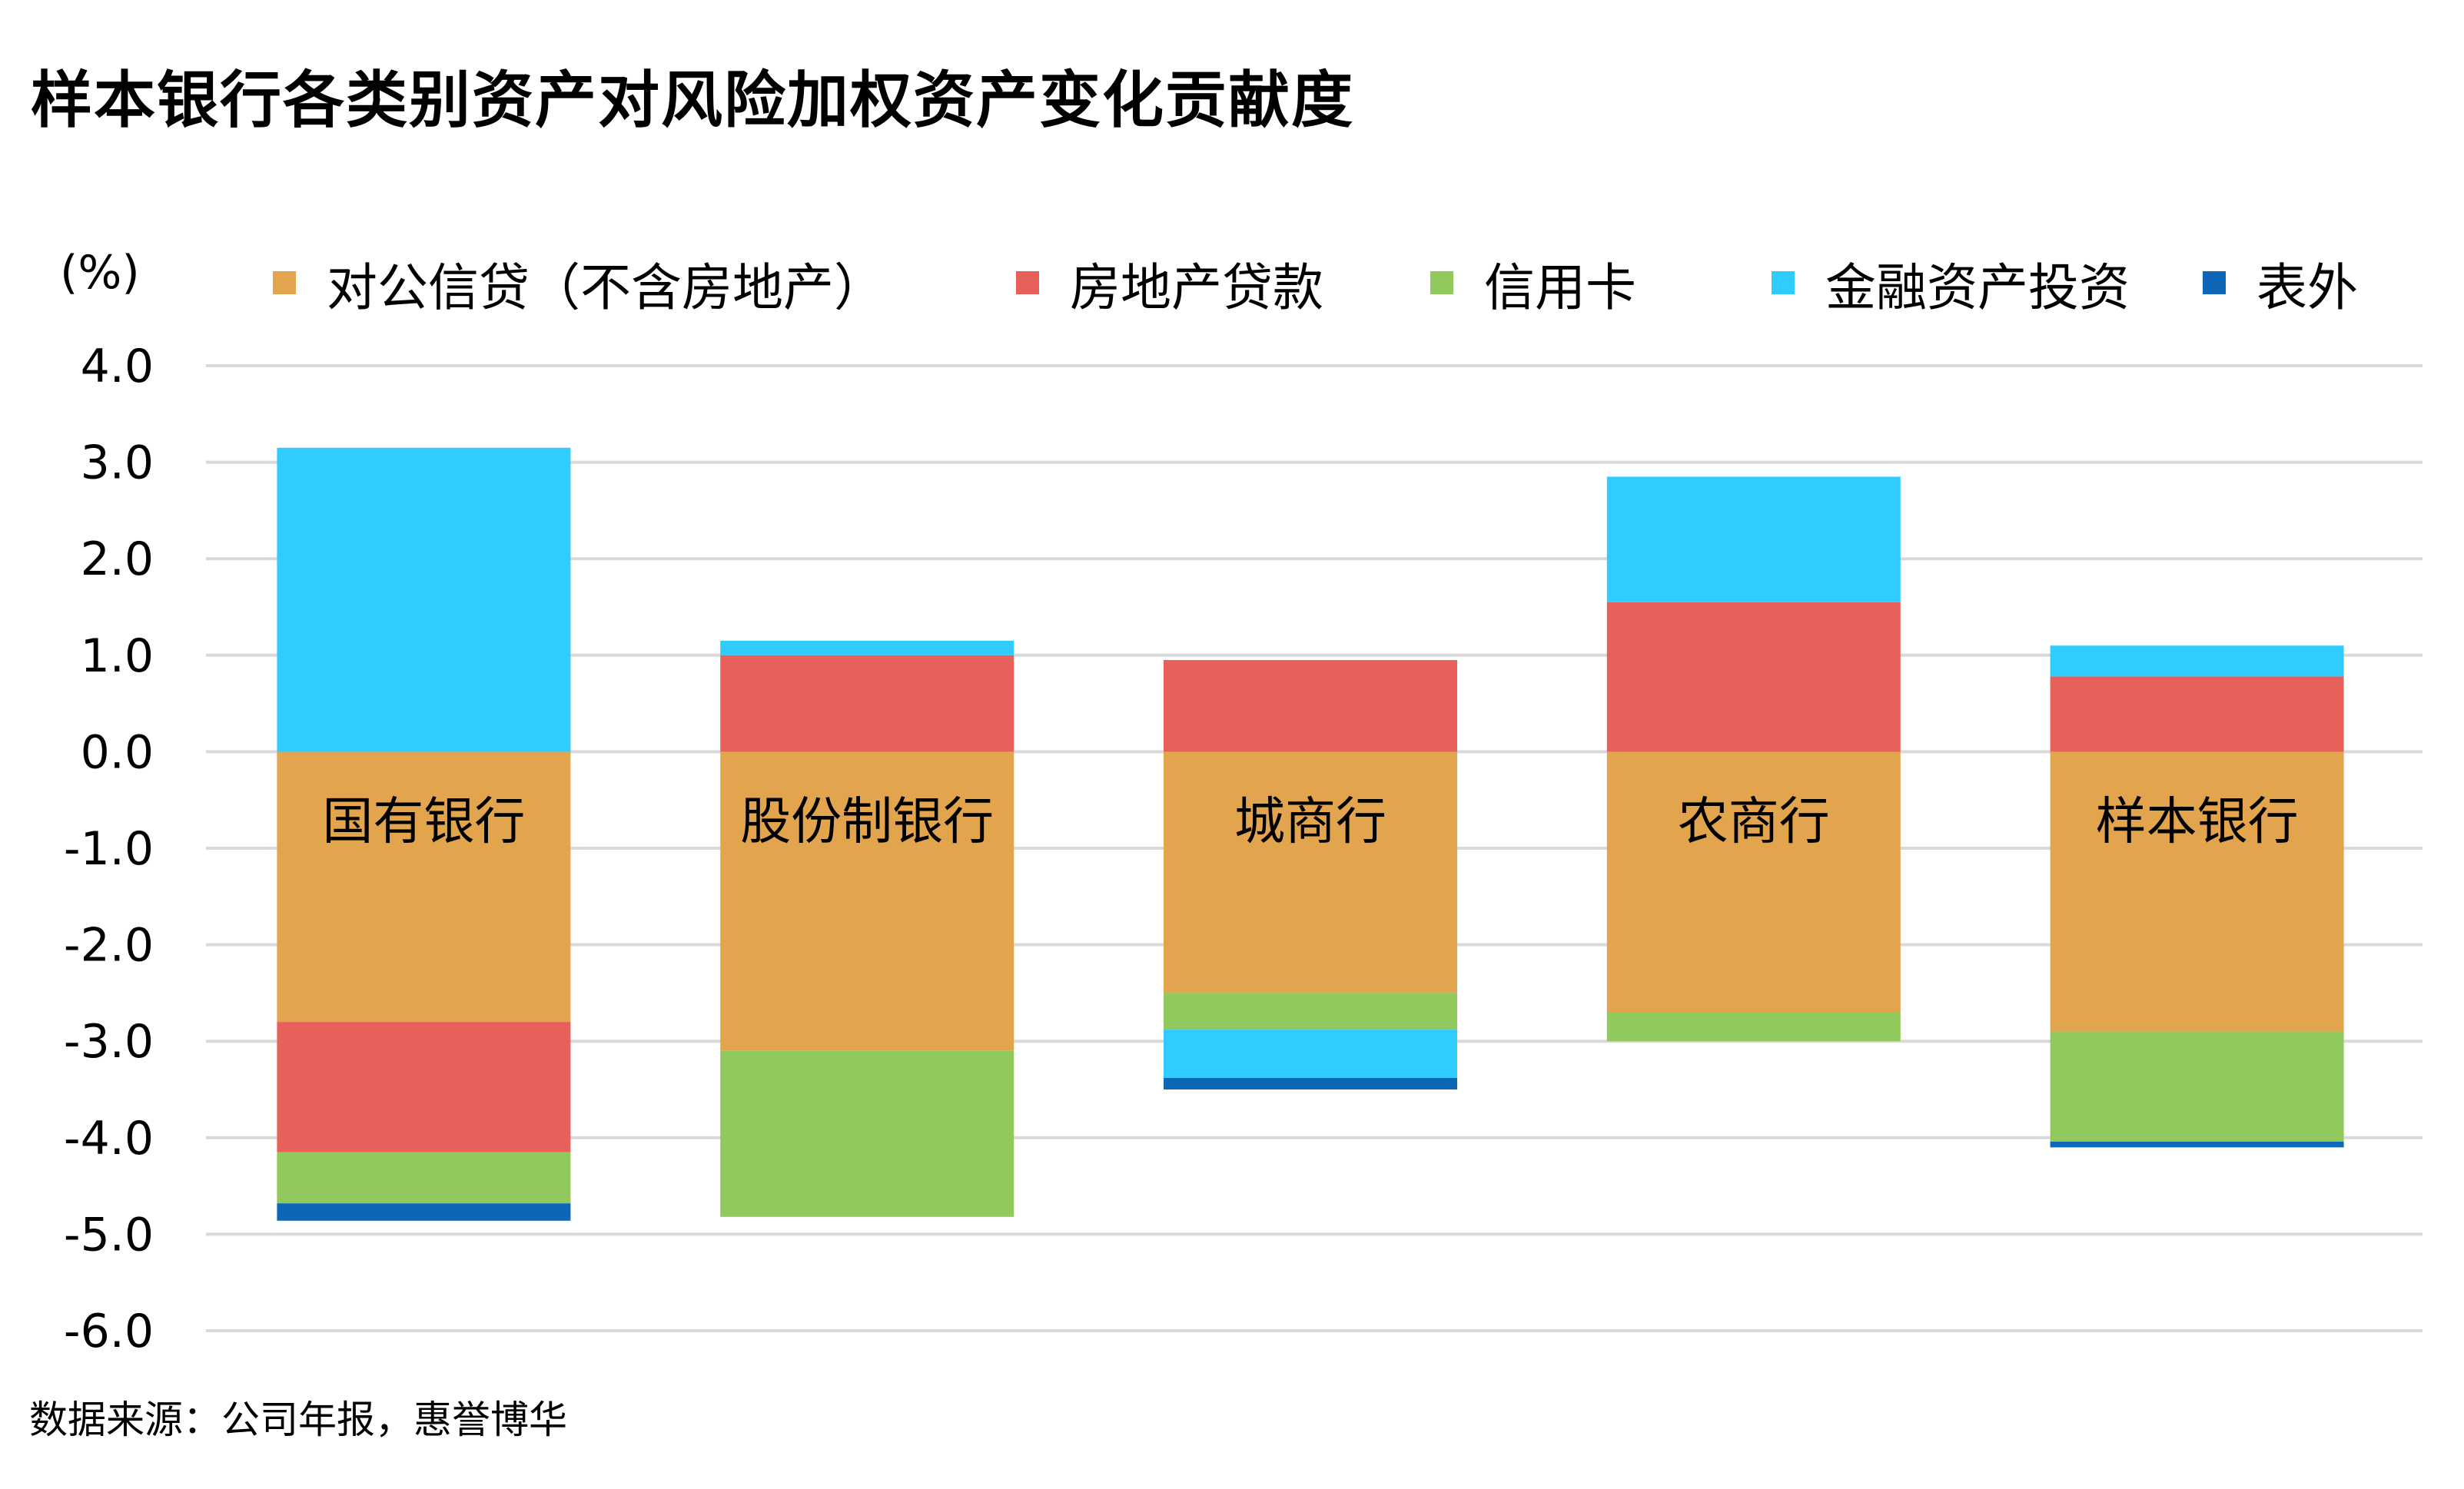 Image resolution: width=2464 pixels, height=1489 pixels. I want to click on category-label: 国有银行, so click(423, 821).